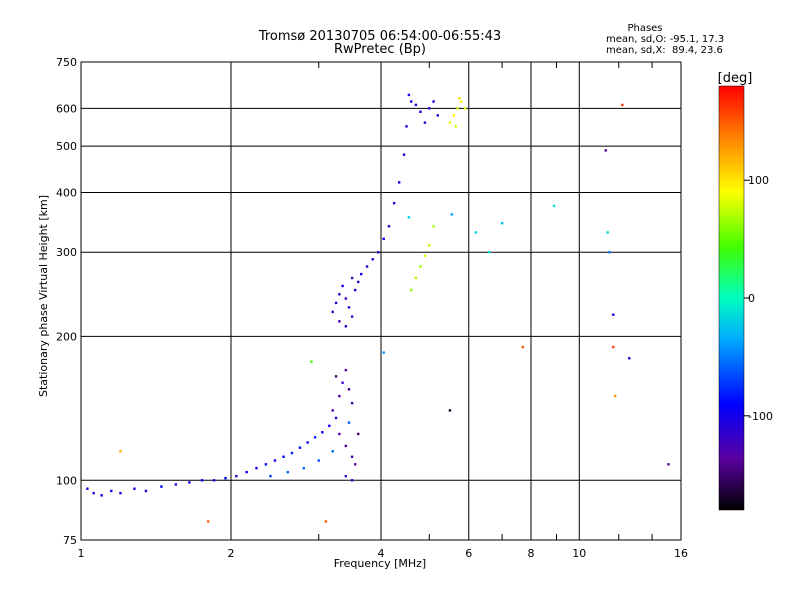 The image size is (800, 600). I want to click on x-tick-label: 16, so click(681, 553).